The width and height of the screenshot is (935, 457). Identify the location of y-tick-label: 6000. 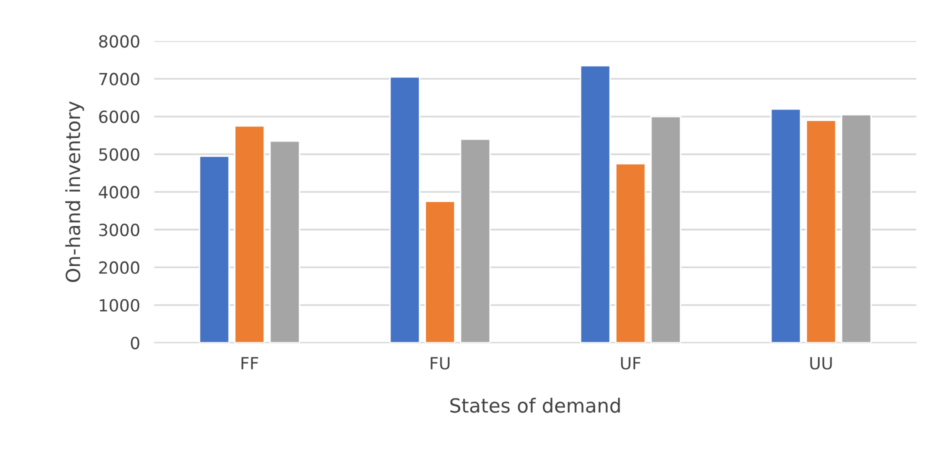
(119, 117).